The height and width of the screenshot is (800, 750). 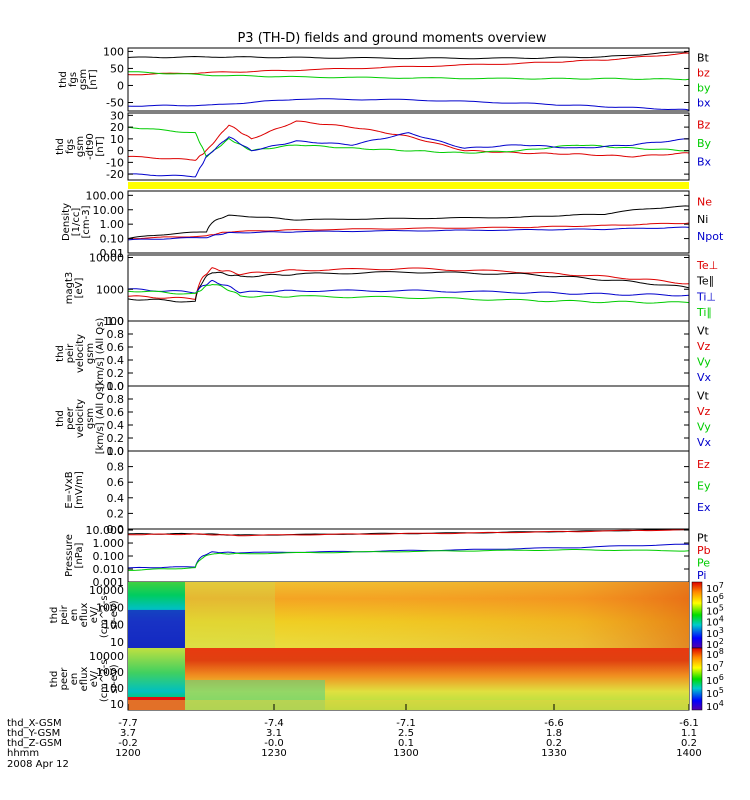 What do you see at coordinates (704, 507) in the screenshot?
I see `legend-entry: Ex` at bounding box center [704, 507].